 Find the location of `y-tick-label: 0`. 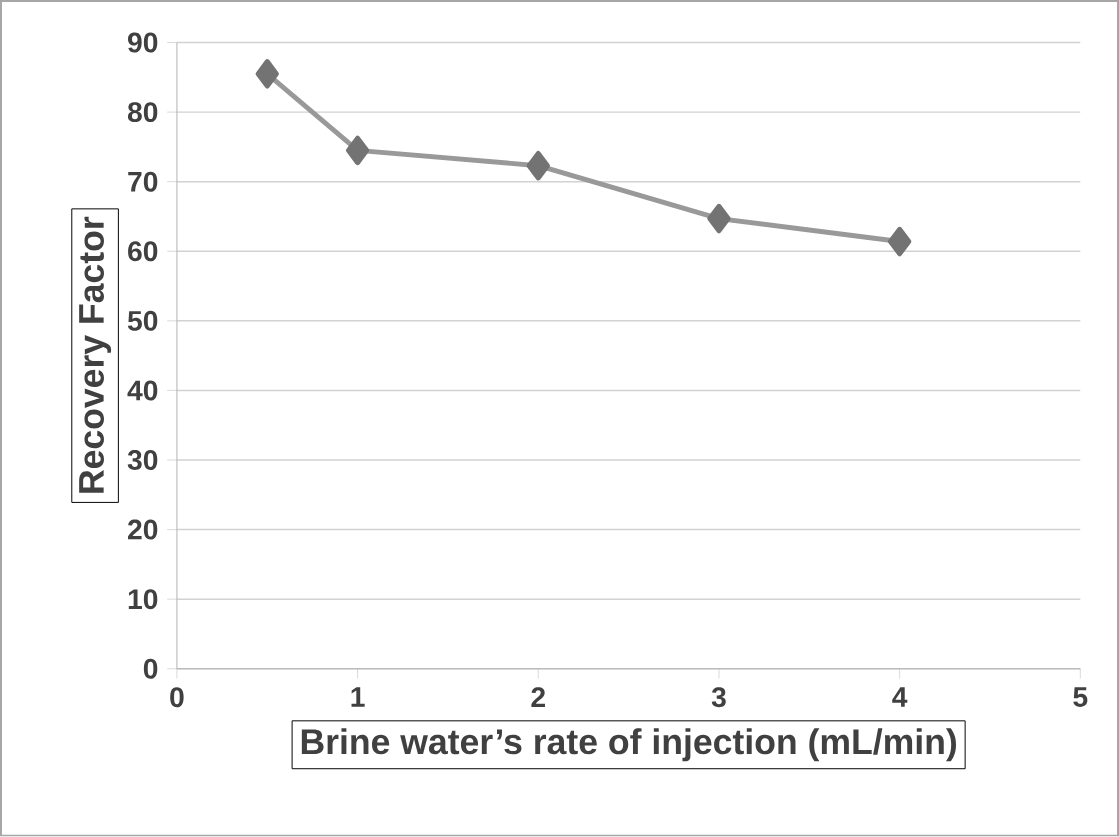

y-tick-label: 0 is located at coordinates (150, 668).